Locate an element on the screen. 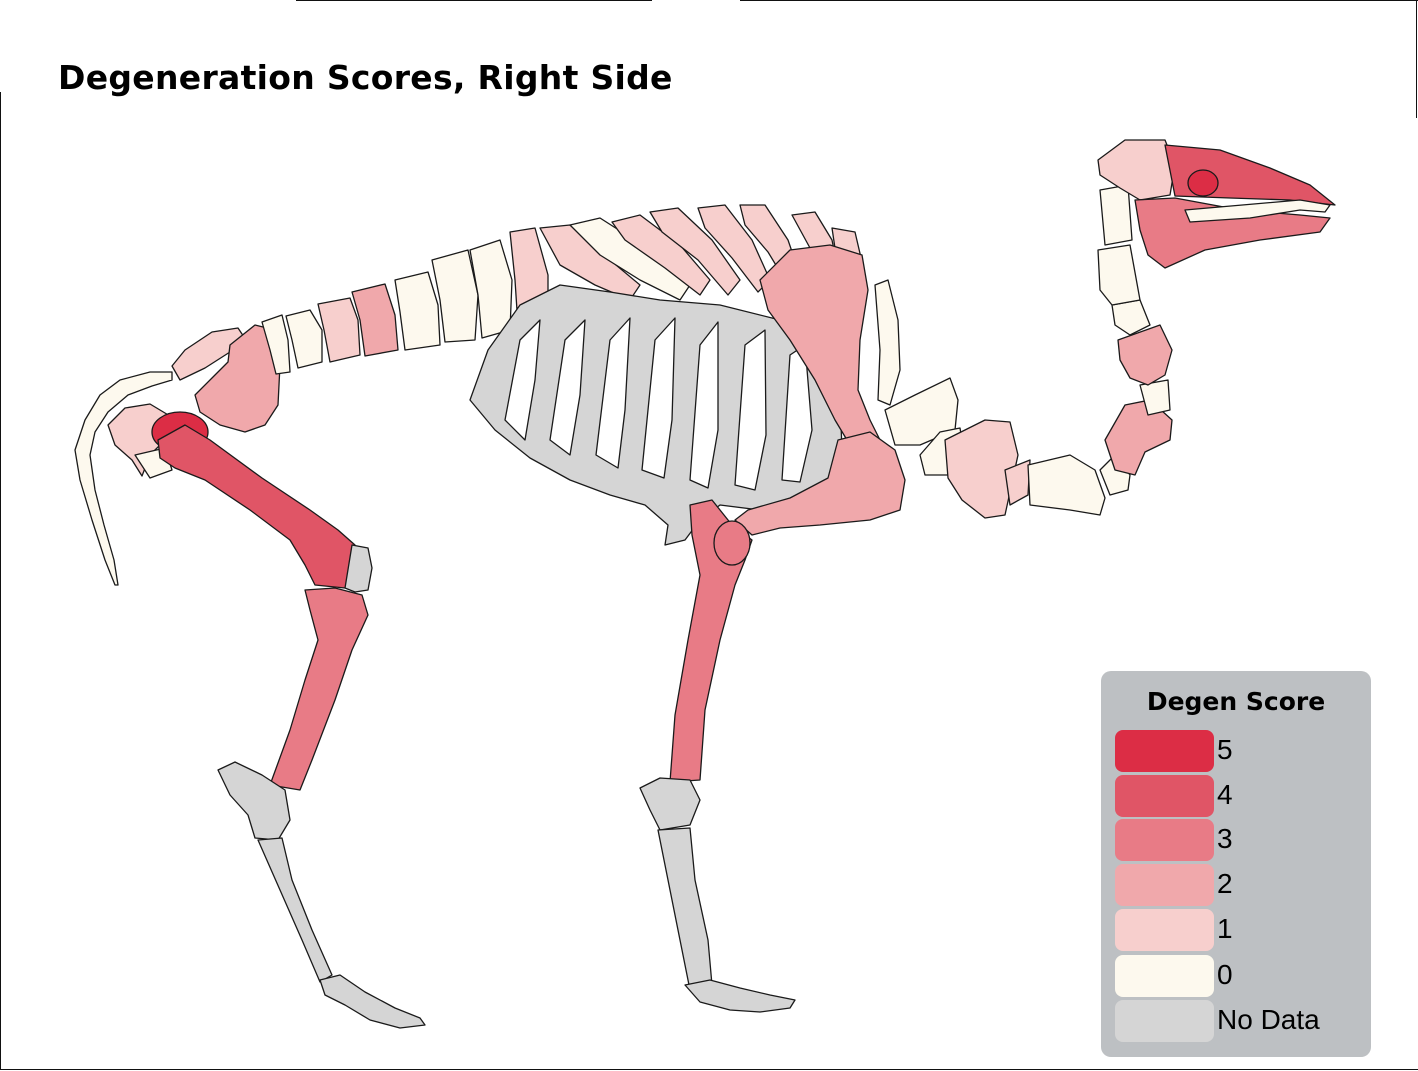 This screenshot has height=1071, width=1418. fore-phalanges is located at coordinates (740, 996).